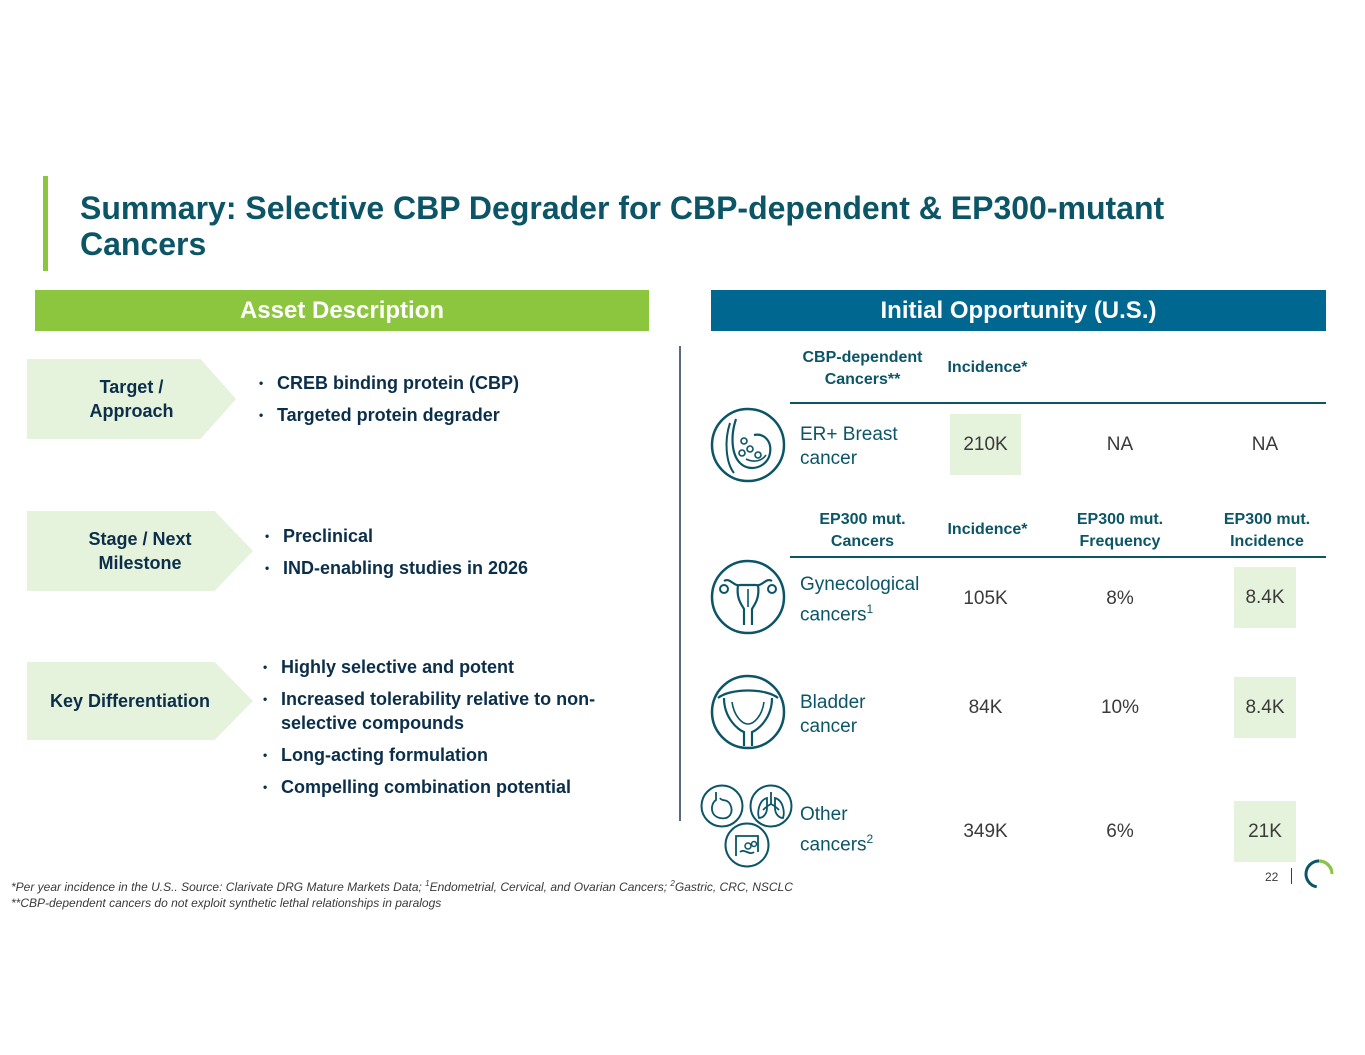 Image resolution: width=1365 pixels, height=1055 pixels. Describe the element at coordinates (1058, 557) in the screenshot. I see `table2-rule` at that location.